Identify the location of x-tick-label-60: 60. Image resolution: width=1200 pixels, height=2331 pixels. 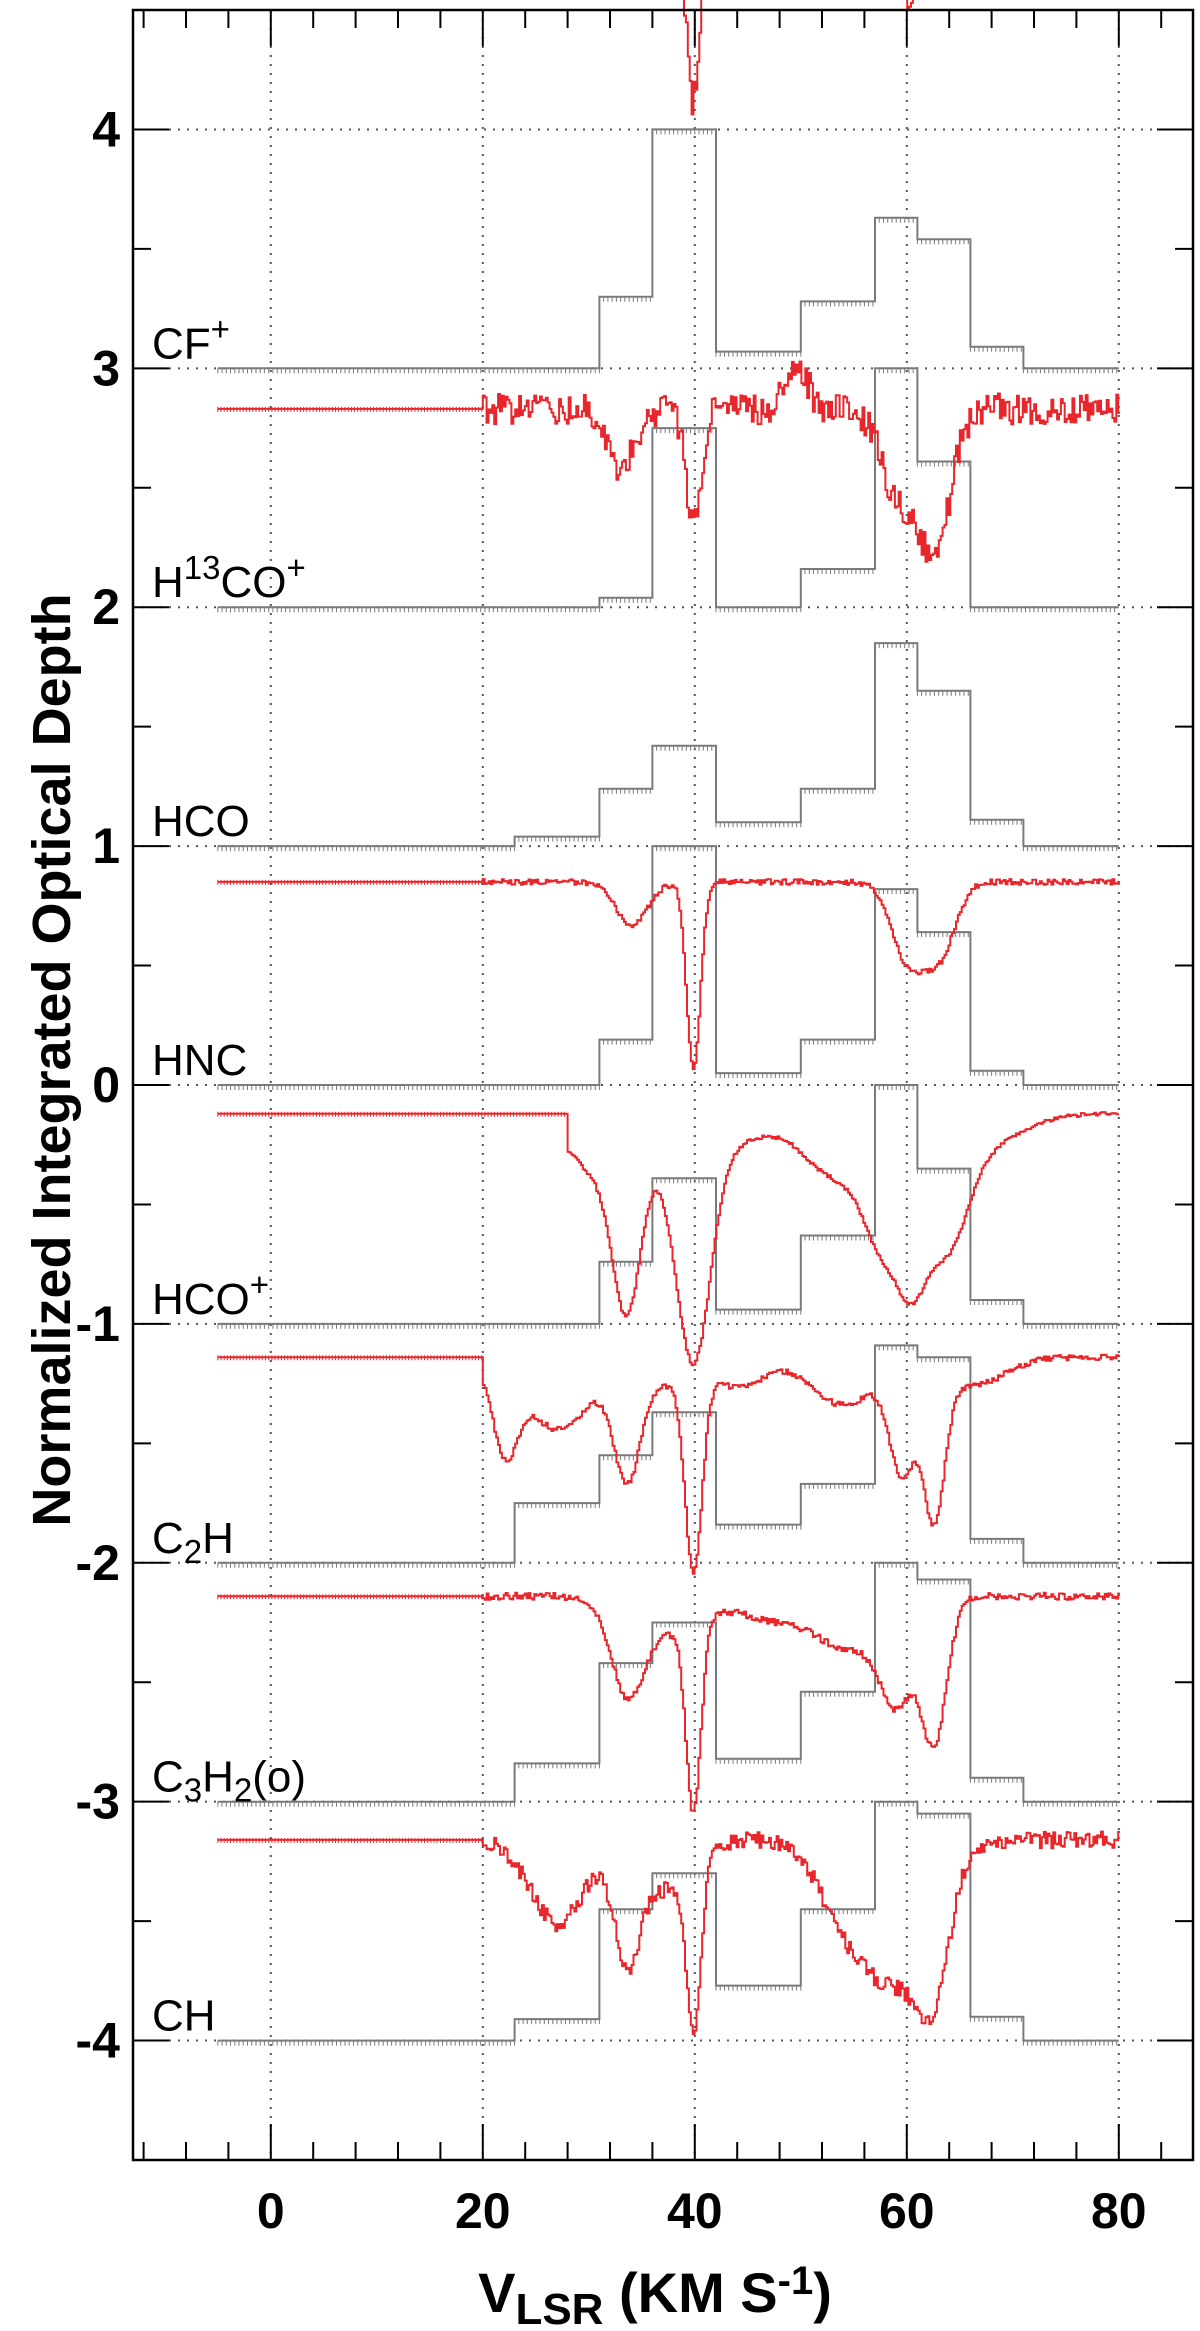
(907, 2211).